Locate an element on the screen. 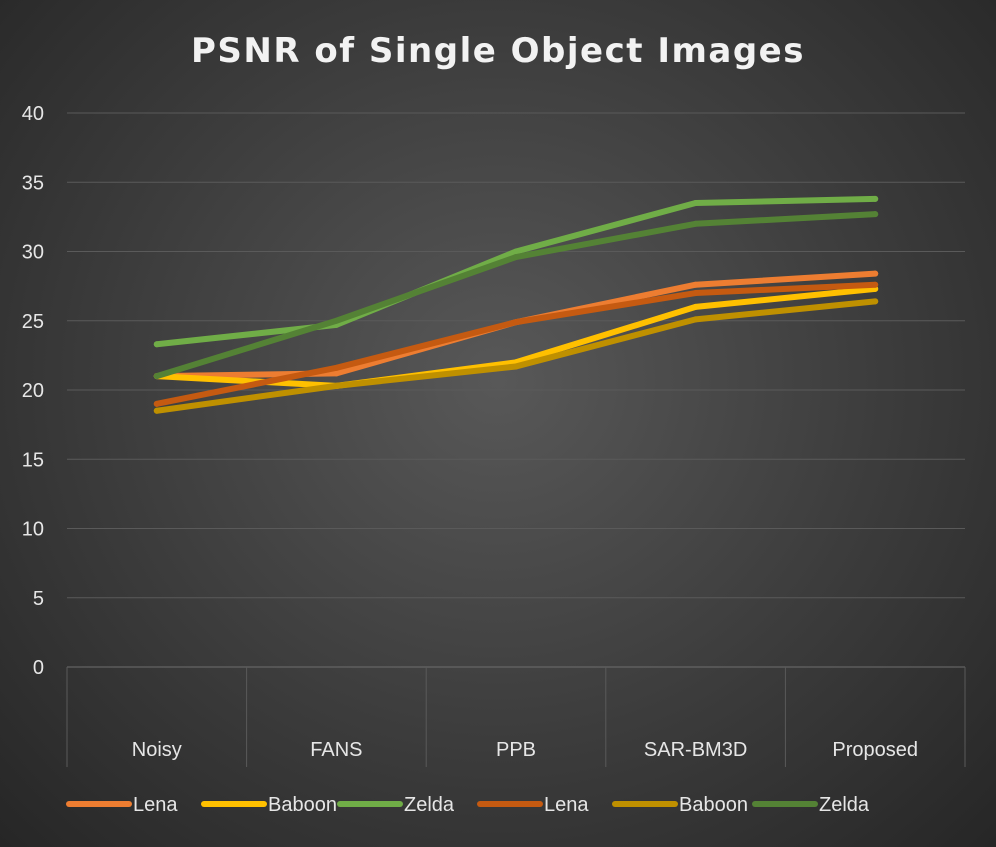 This screenshot has width=996, height=847. x-tick-label: Proposed is located at coordinates (875, 750).